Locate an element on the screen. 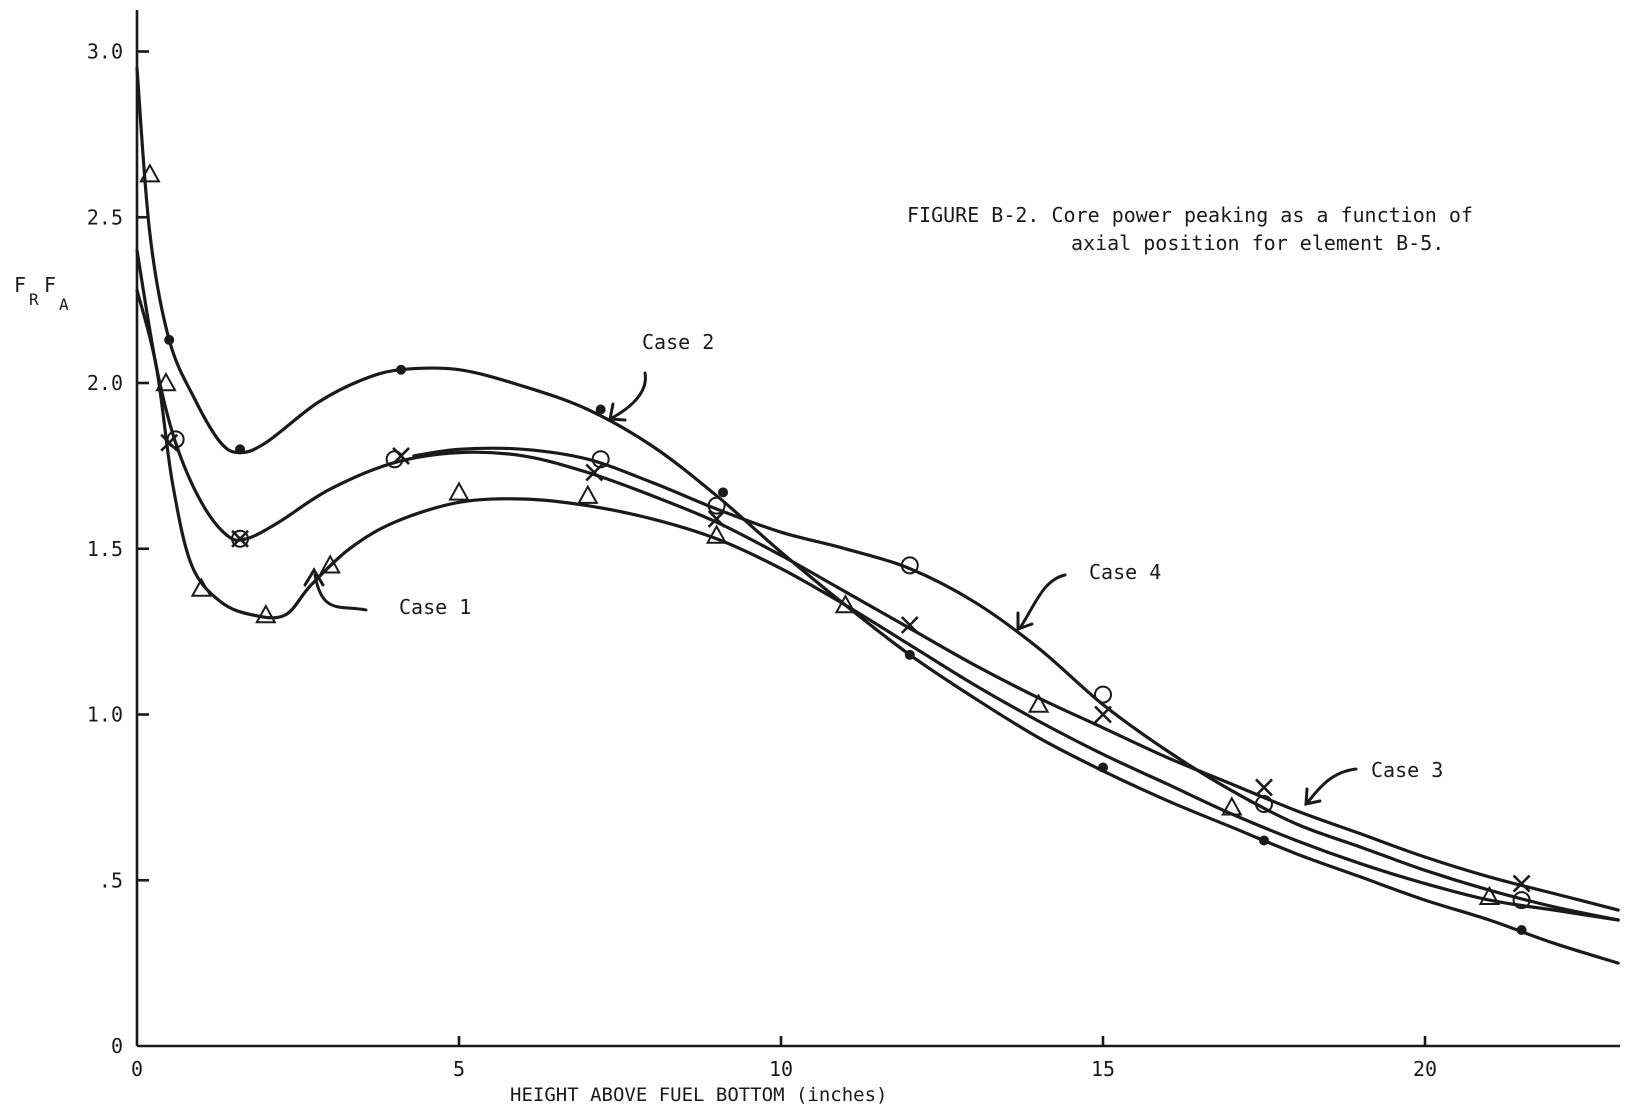 The image size is (1629, 1110). y-tick-label: 2.0 is located at coordinates (105, 383).